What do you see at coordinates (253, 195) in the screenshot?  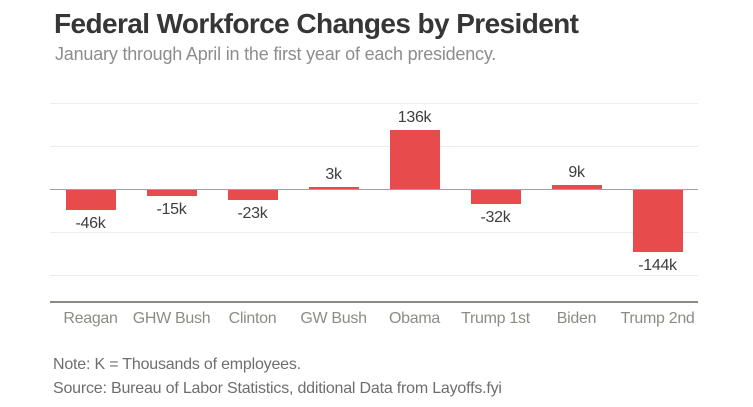 I see `bar-clinton` at bounding box center [253, 195].